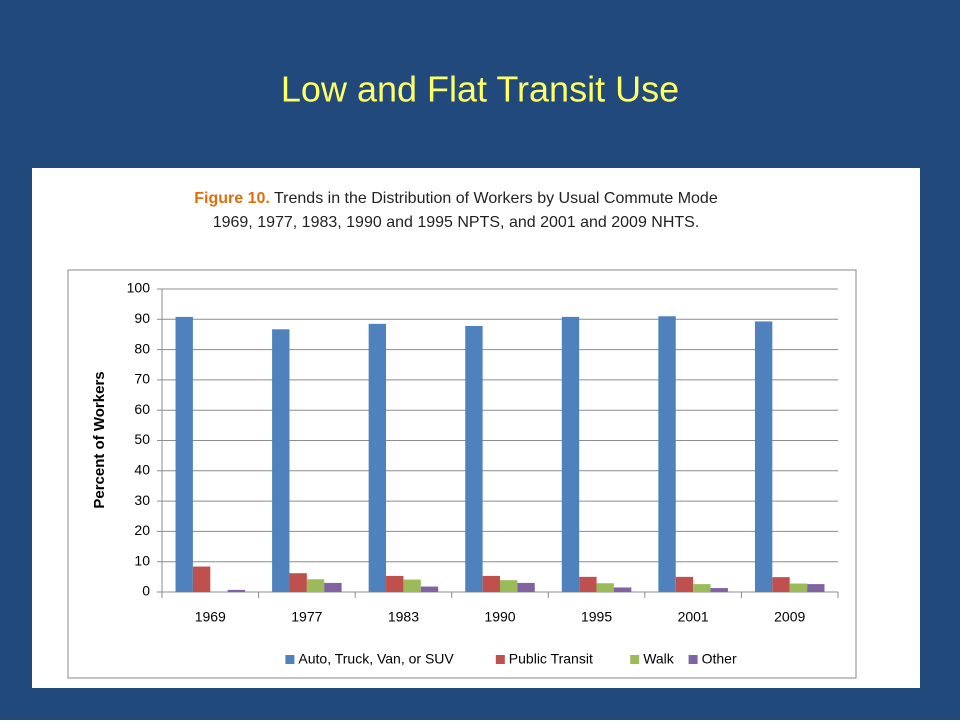 The width and height of the screenshot is (960, 725). Describe the element at coordinates (142, 439) in the screenshot. I see `y-tick-label: 50` at that location.